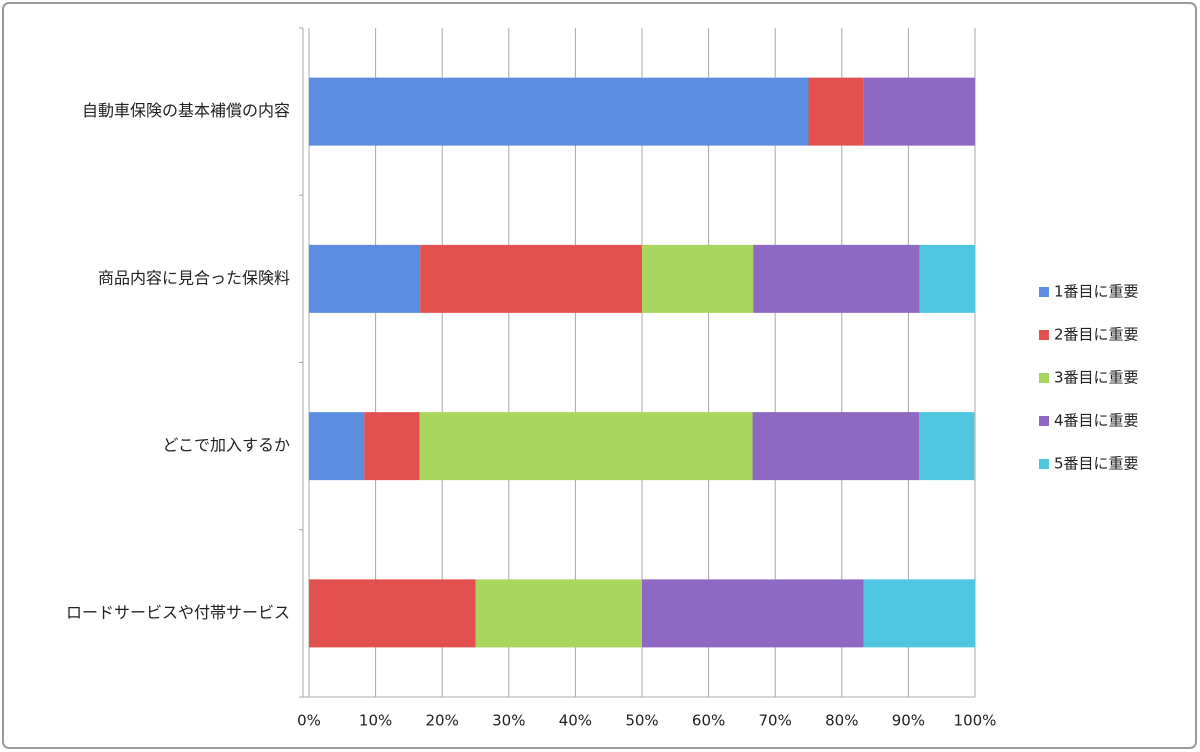 The width and height of the screenshot is (1200, 752). I want to click on legend-label: 2番目に重要, so click(1096, 335).